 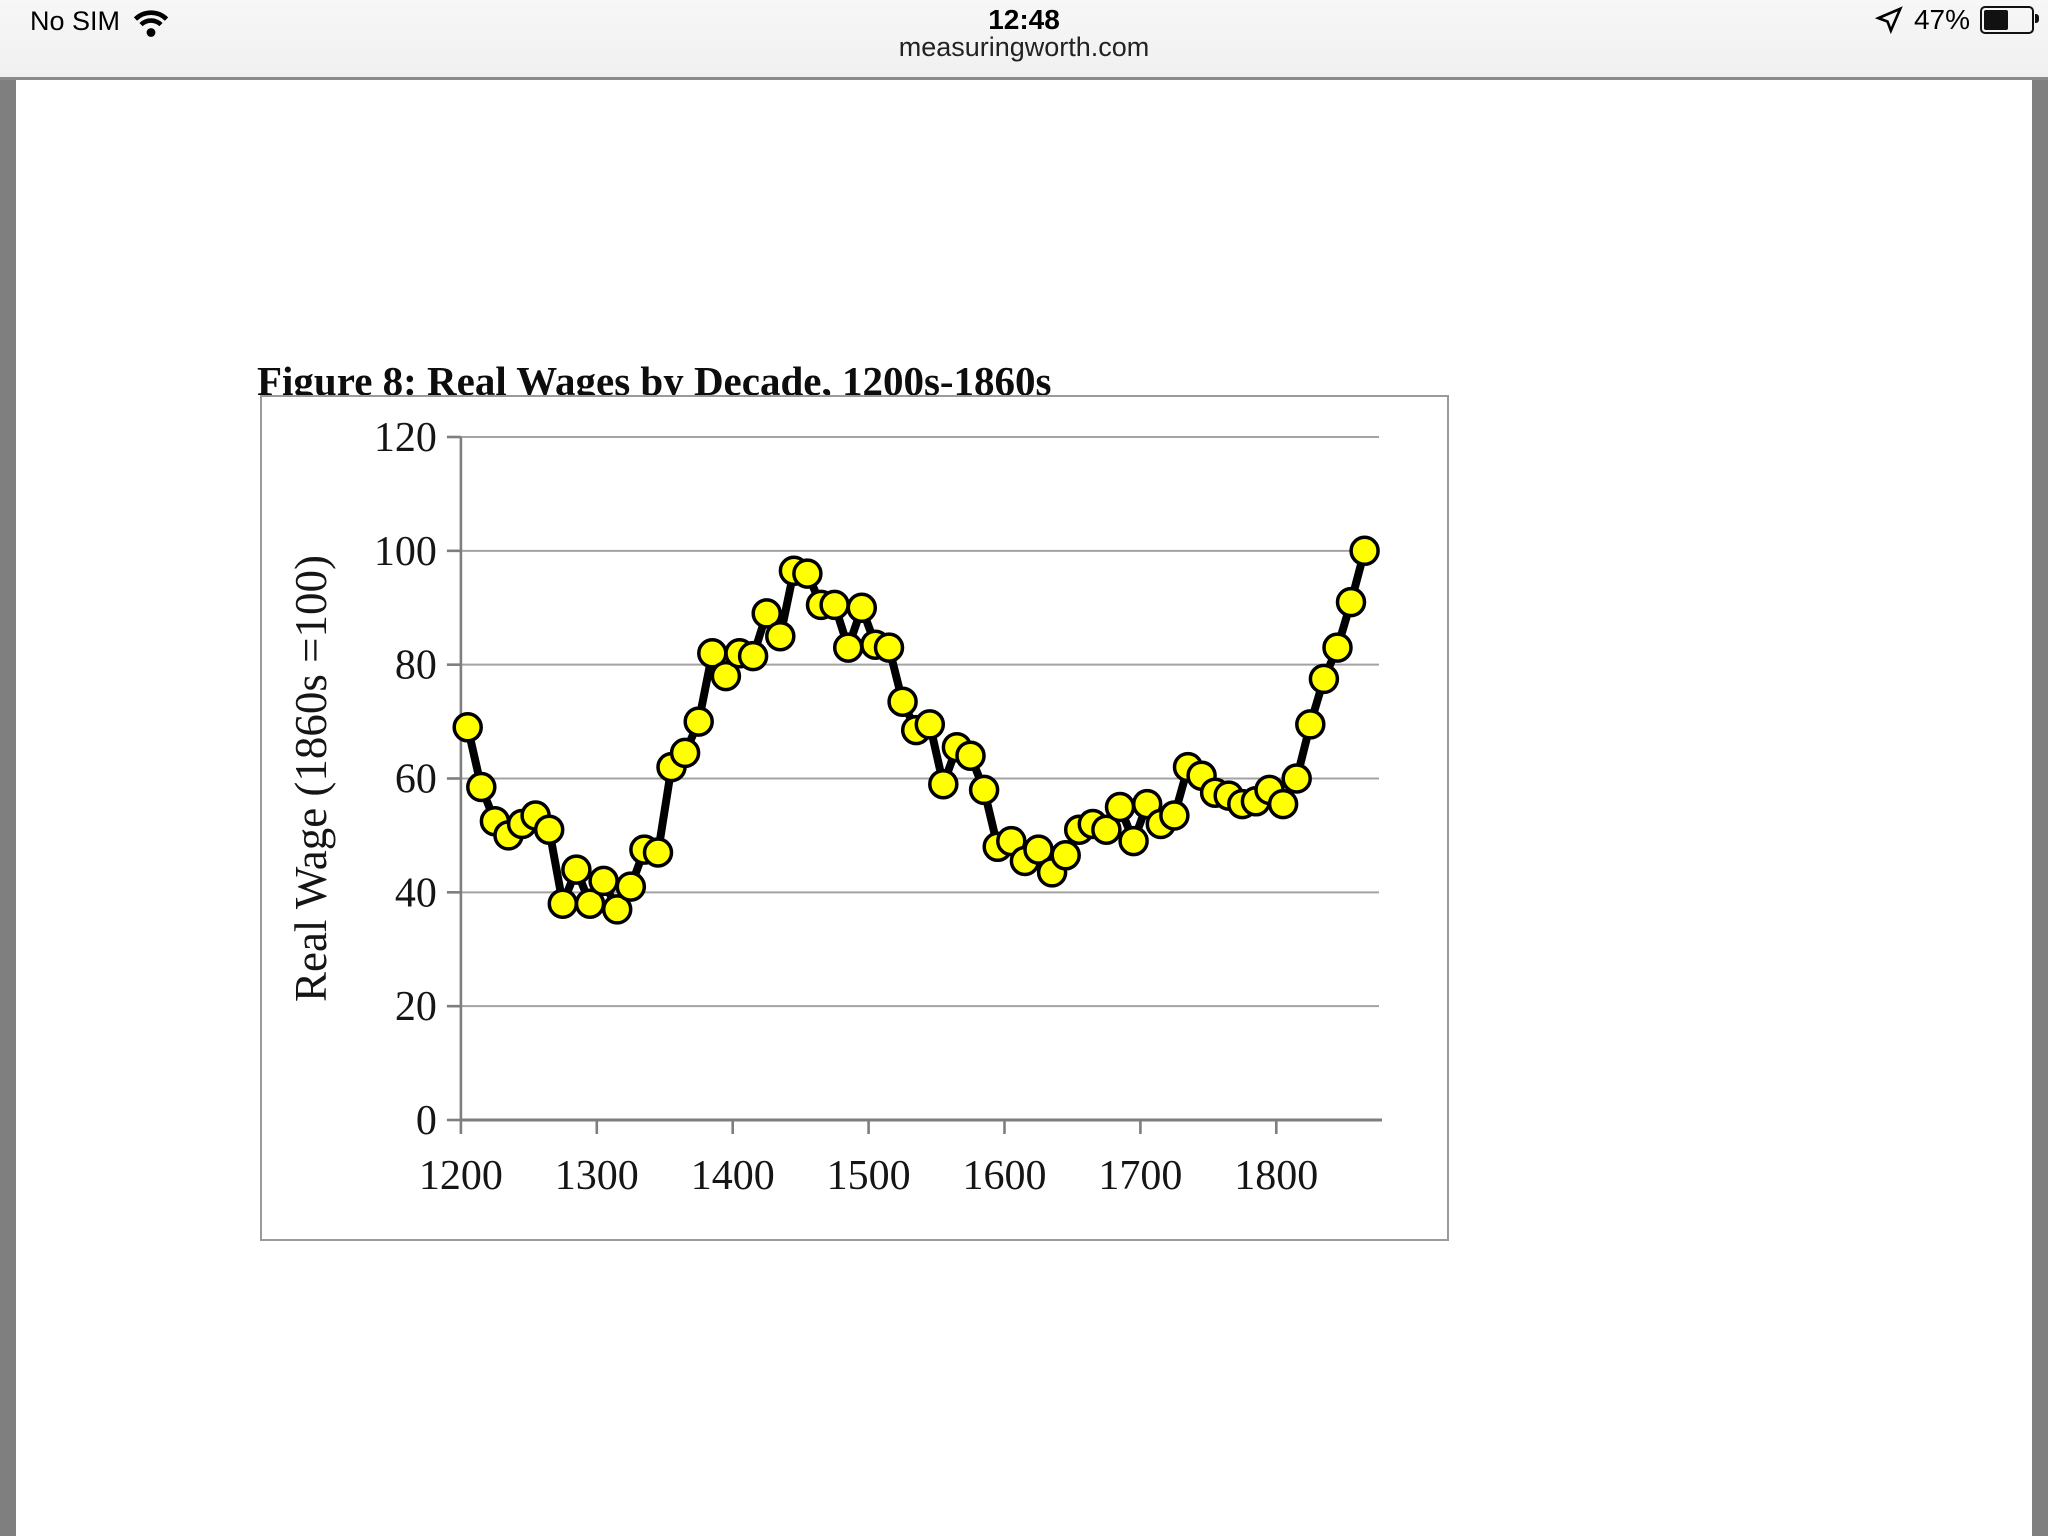 What do you see at coordinates (733, 1176) in the screenshot?
I see `svg-text: 1400` at bounding box center [733, 1176].